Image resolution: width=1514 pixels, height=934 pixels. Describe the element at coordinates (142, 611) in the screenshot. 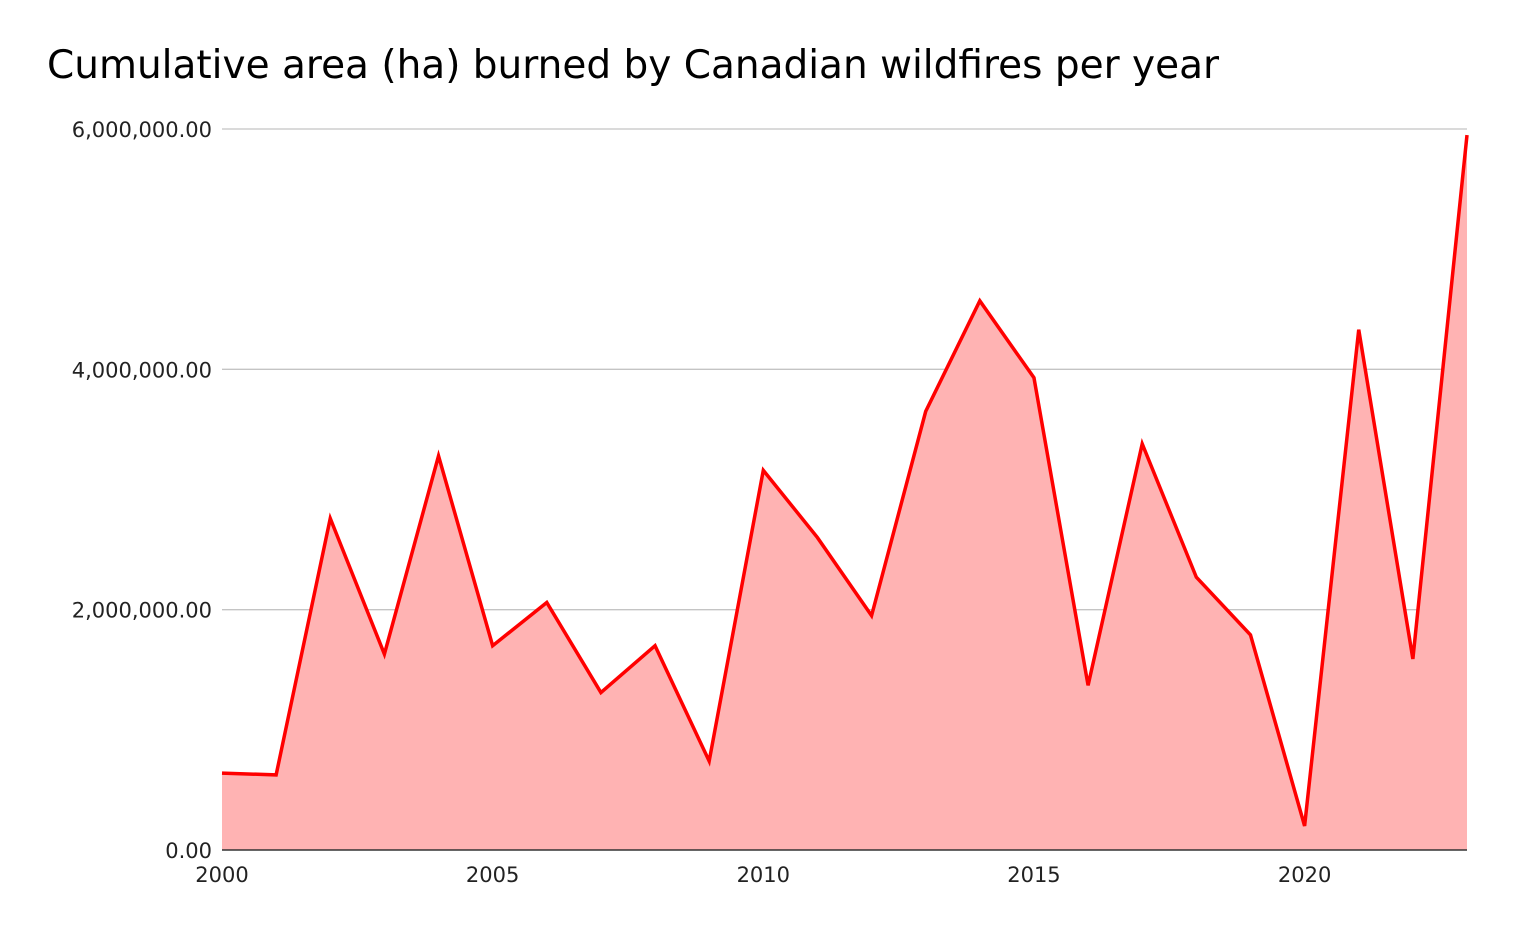

I see `y-tick-label-1: 2,000,000.00` at that location.